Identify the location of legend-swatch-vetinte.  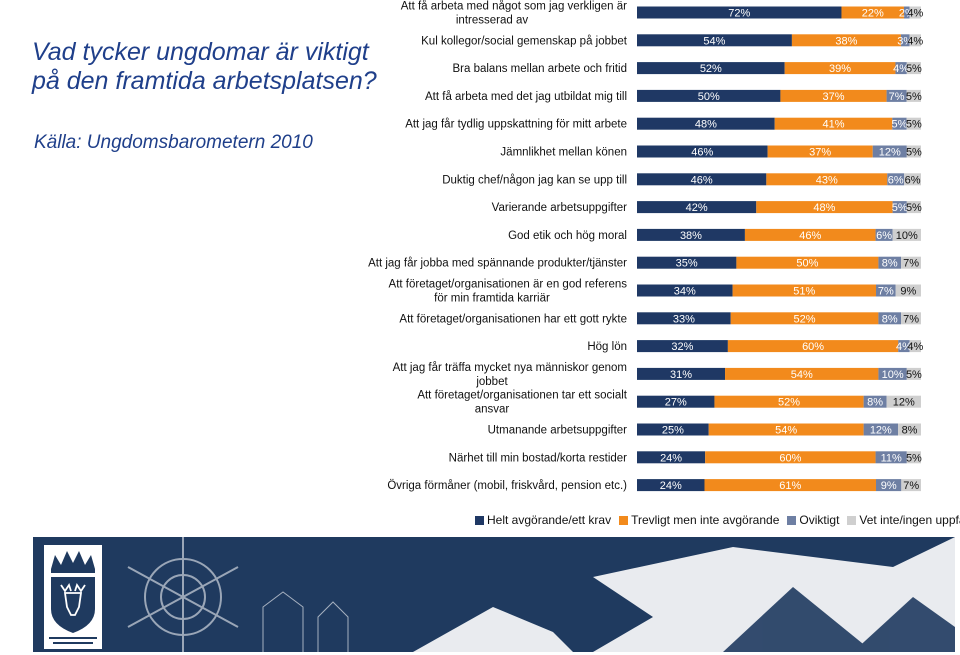
(852, 520).